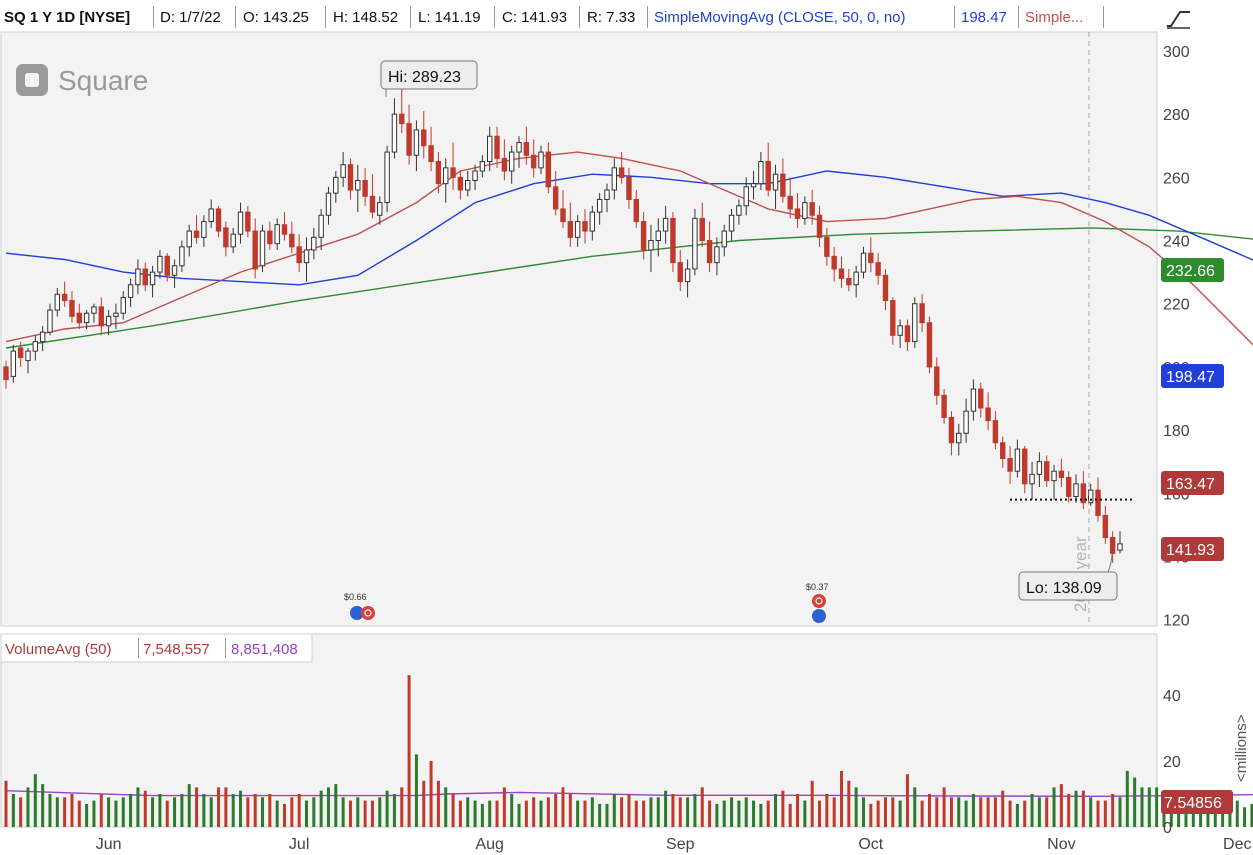 This screenshot has height=855, width=1253. I want to click on low-callout-text: Lo: 138.09, so click(1064, 588).